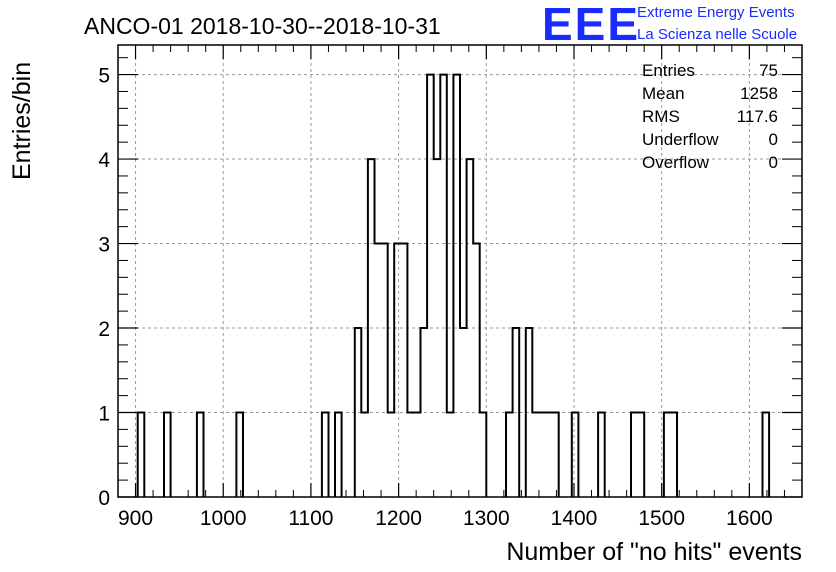 The width and height of the screenshot is (836, 572). Describe the element at coordinates (310, 518) in the screenshot. I see `x-tick-label: 1100` at that location.